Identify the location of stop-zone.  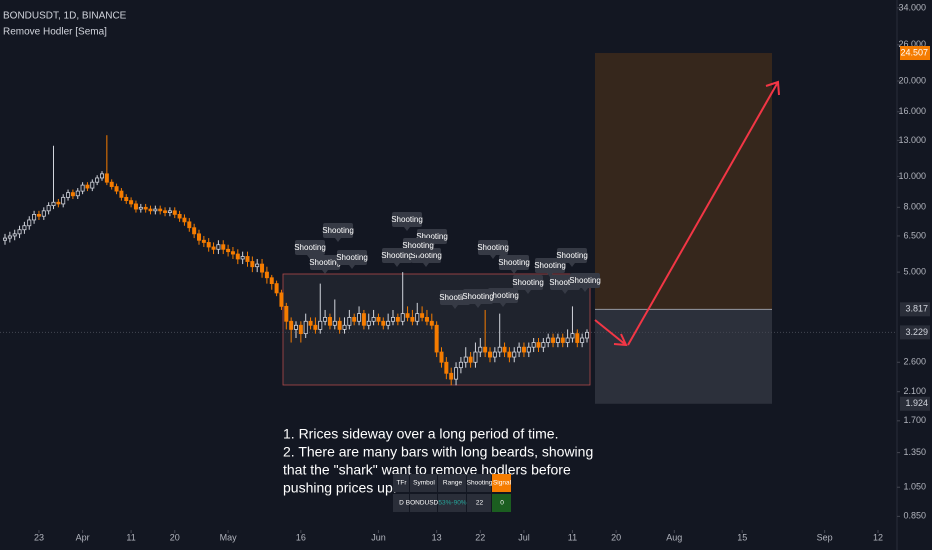
(683, 356).